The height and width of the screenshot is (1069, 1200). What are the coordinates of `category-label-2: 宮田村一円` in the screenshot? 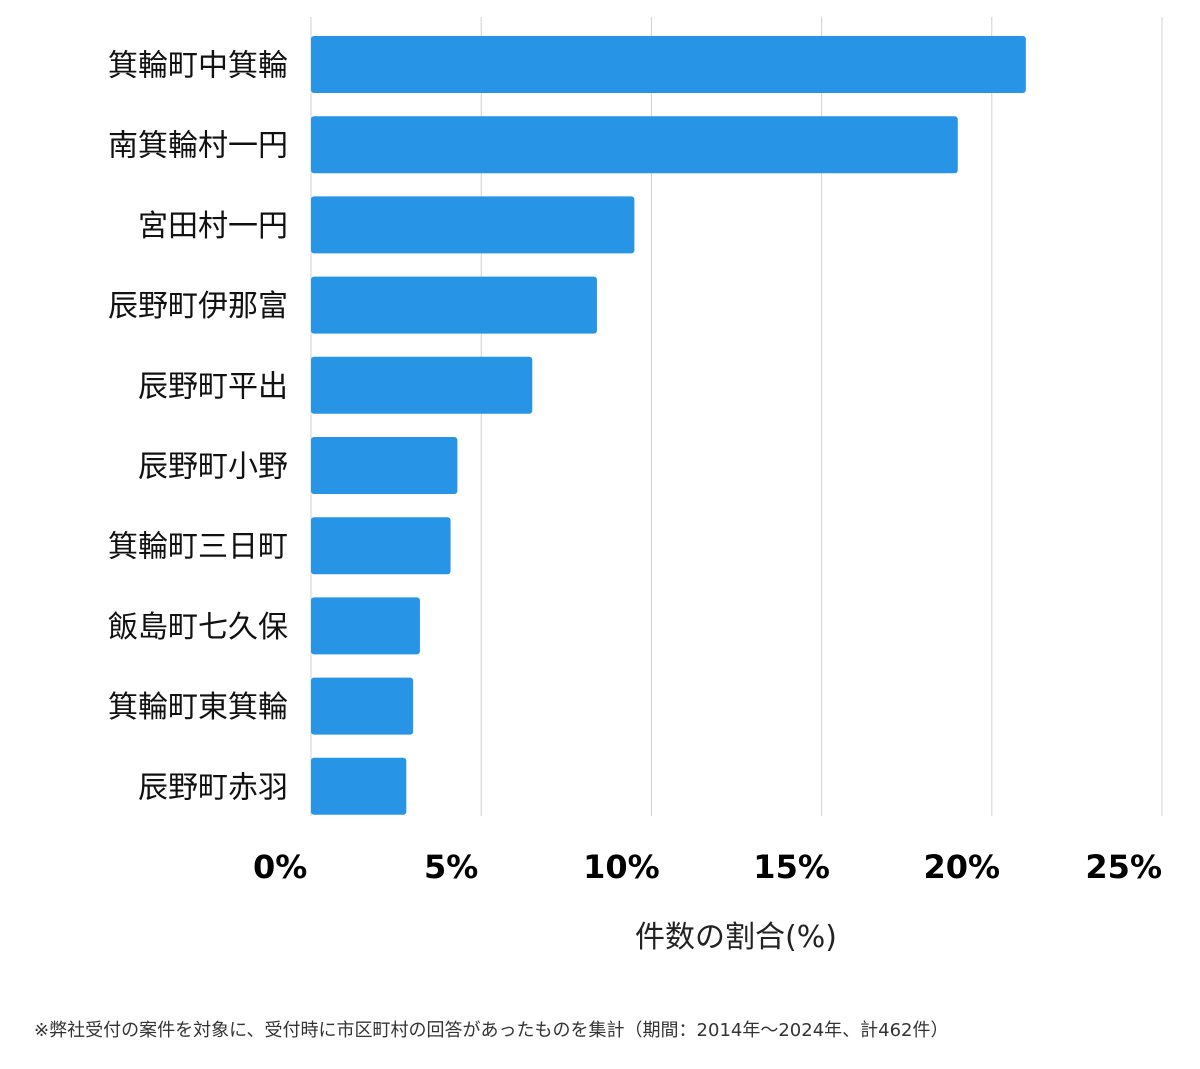 It's located at (213, 226).